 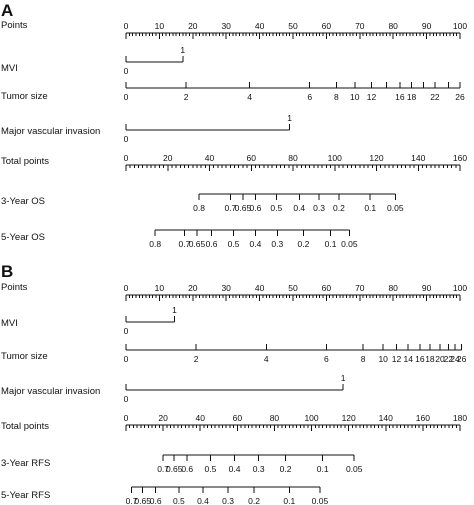 What do you see at coordinates (163, 418) in the screenshot?
I see `panel-b-total-points-tick-label-20: 20` at bounding box center [163, 418].